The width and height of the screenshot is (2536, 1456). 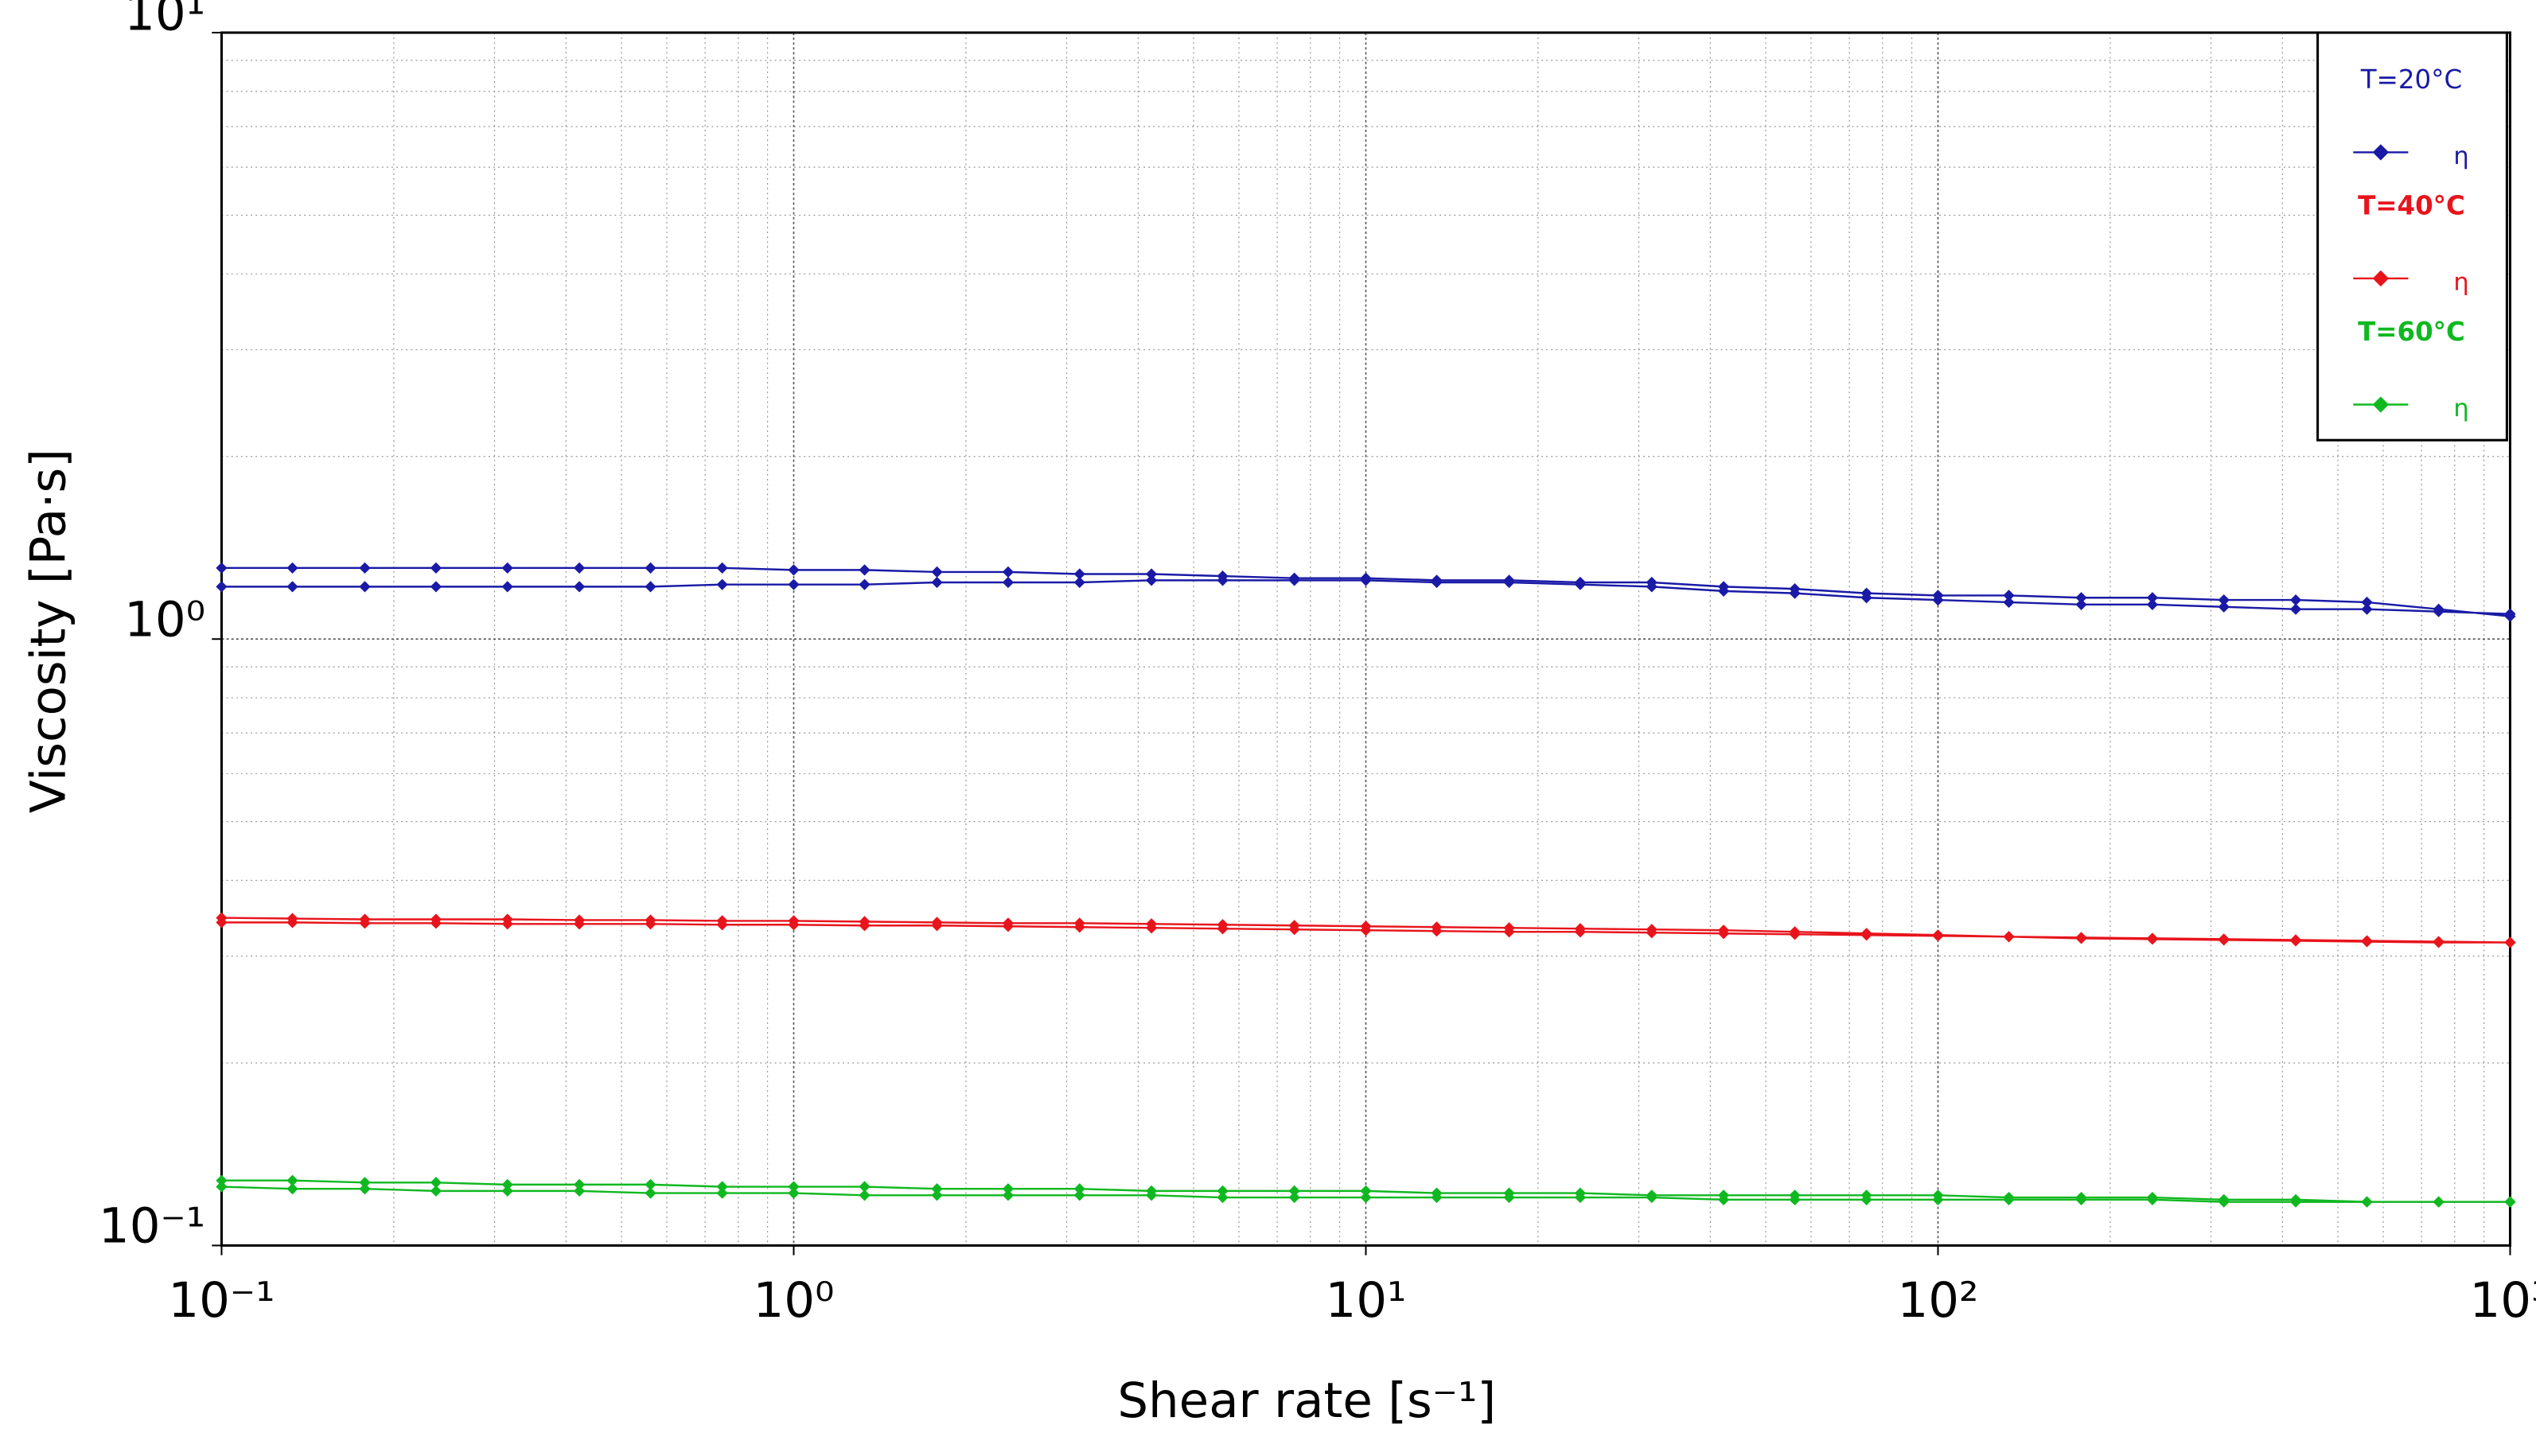 I want to click on legend-box, so click(x=2412, y=236).